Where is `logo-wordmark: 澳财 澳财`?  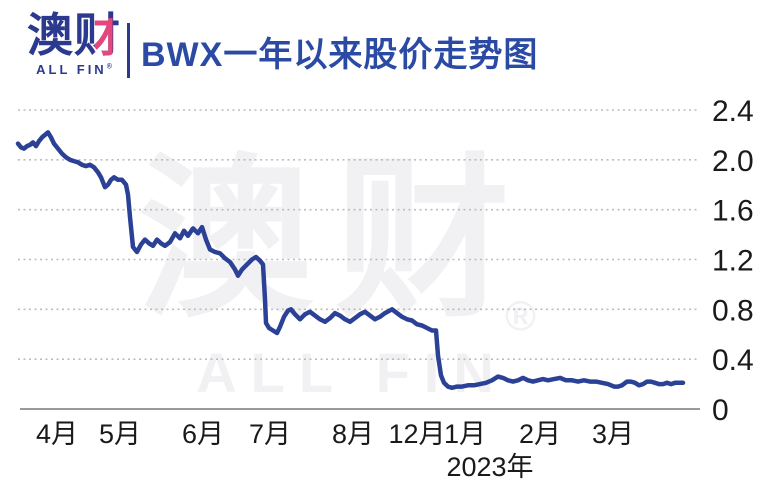
logo-wordmark: 澳财 澳财 is located at coordinates (74, 35).